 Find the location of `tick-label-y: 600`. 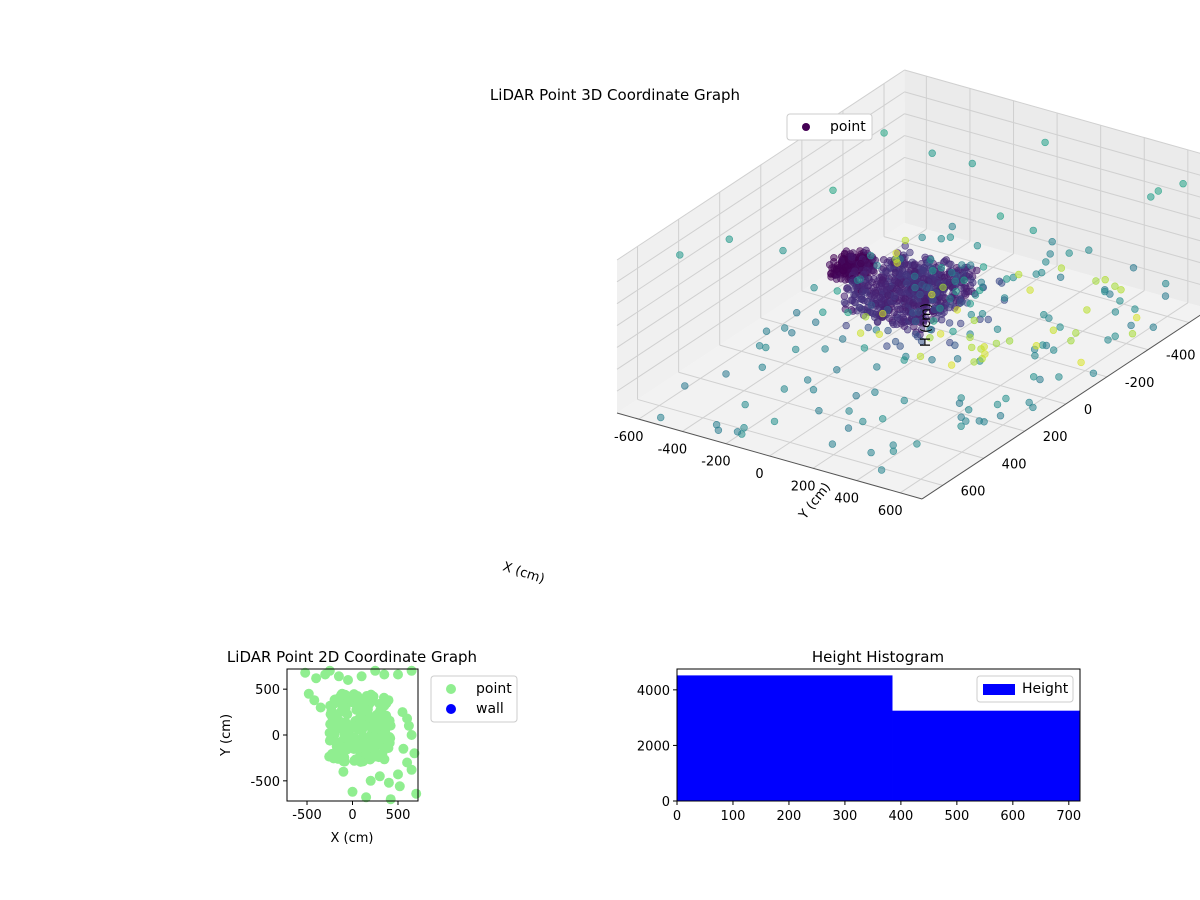

tick-label-y: 600 is located at coordinates (973, 491).